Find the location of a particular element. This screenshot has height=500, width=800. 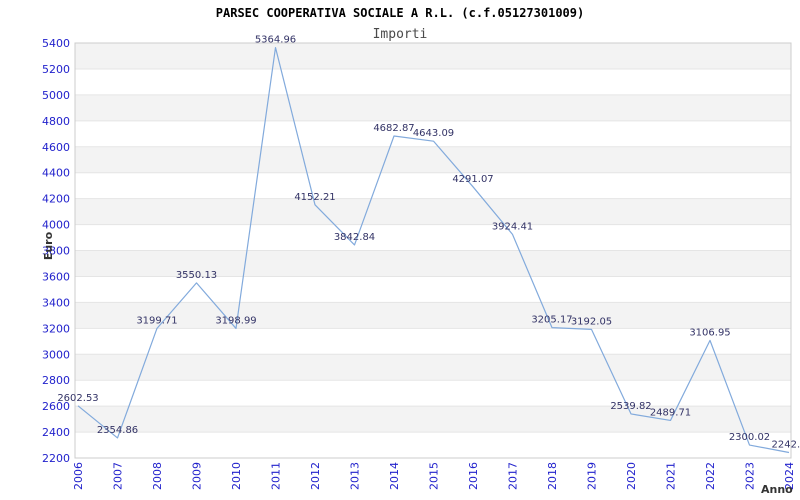

point-label: 3924.41 is located at coordinates (512, 226).